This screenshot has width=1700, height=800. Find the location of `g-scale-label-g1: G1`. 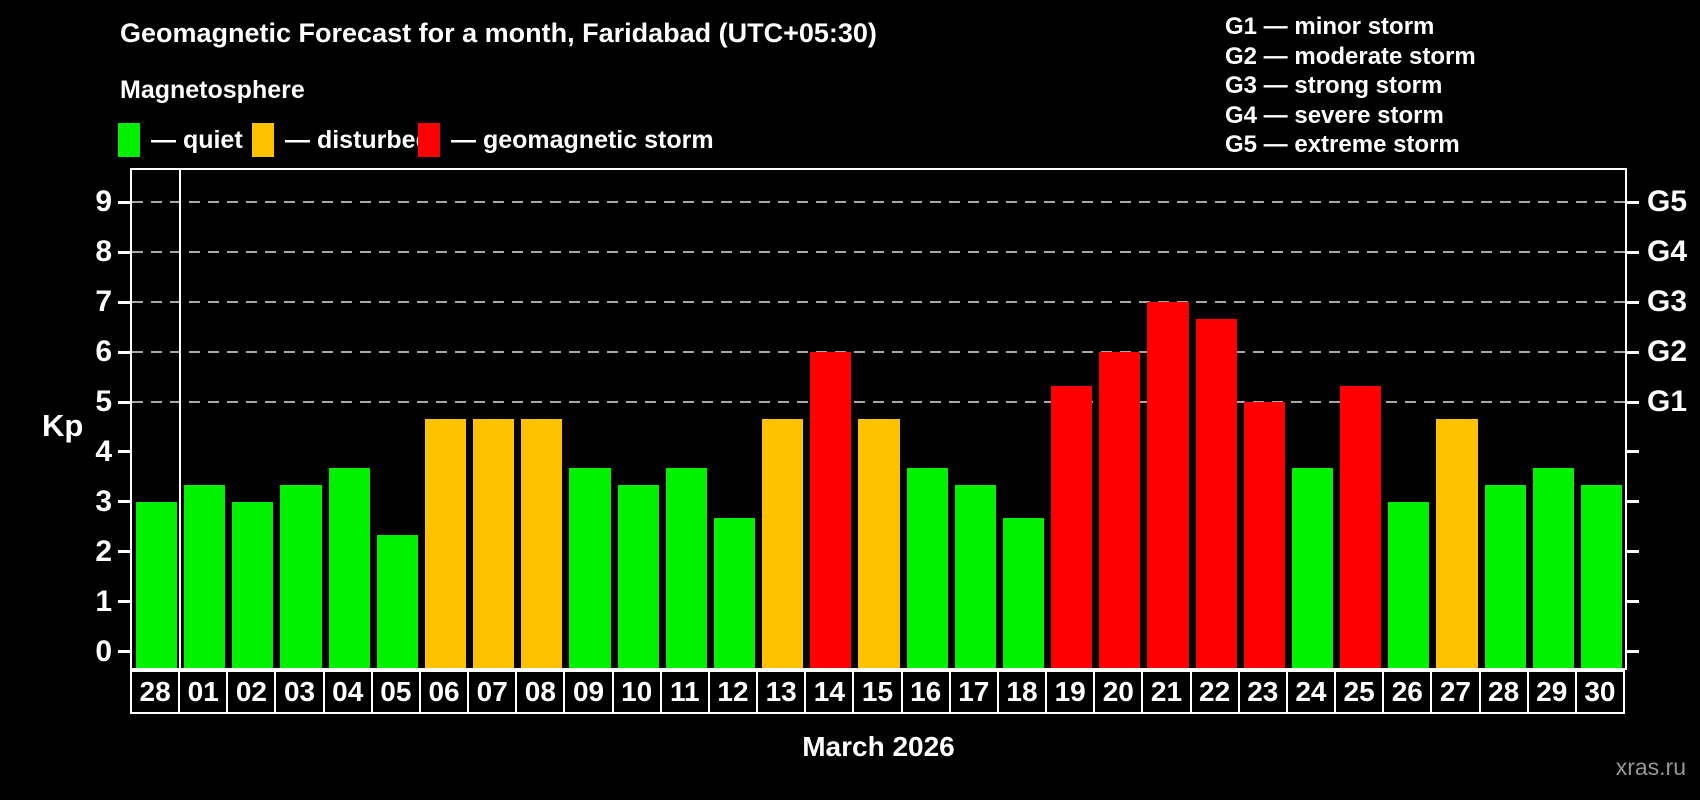

g-scale-label-g1: G1 is located at coordinates (1667, 402).